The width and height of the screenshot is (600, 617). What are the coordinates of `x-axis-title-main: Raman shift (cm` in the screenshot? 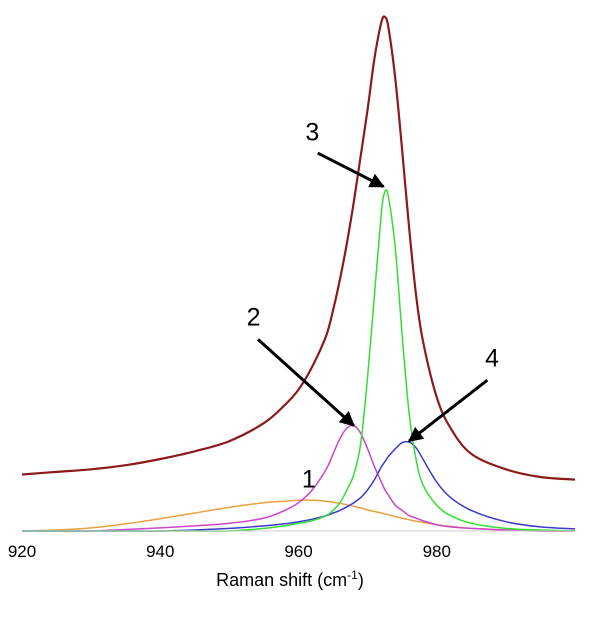 It's located at (281, 580).